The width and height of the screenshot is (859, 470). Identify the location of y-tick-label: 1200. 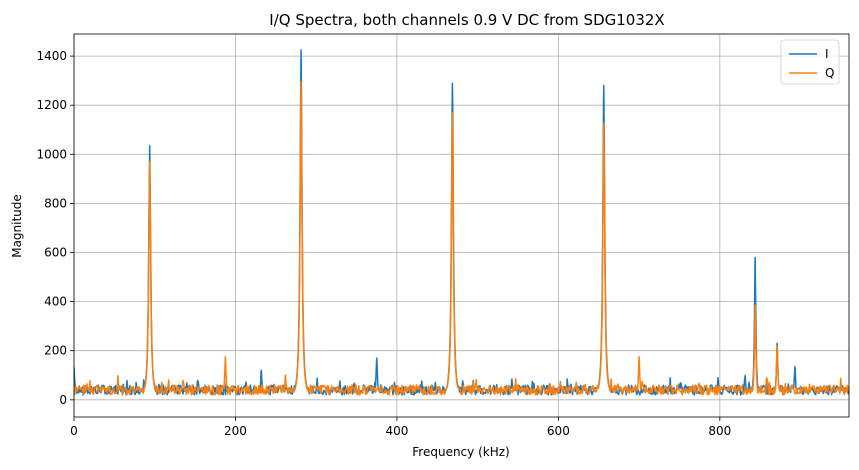
(51, 105).